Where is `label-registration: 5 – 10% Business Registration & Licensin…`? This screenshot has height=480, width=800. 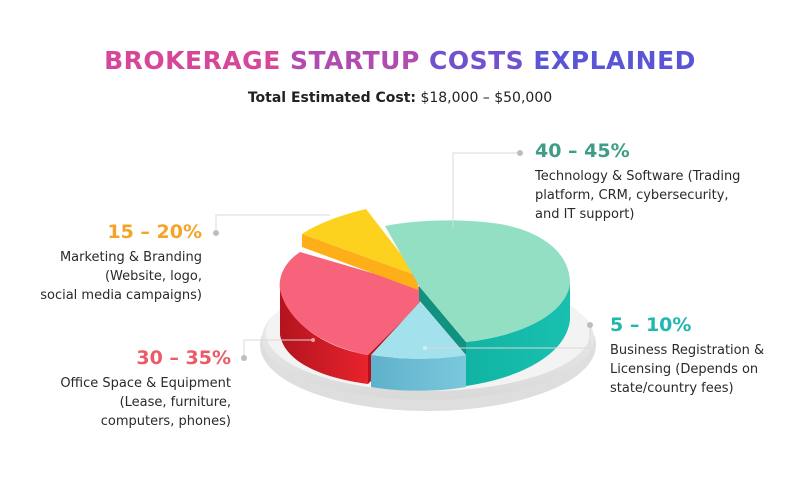 label-registration: 5 – 10% Business Registration & Licensin… is located at coordinates (702, 355).